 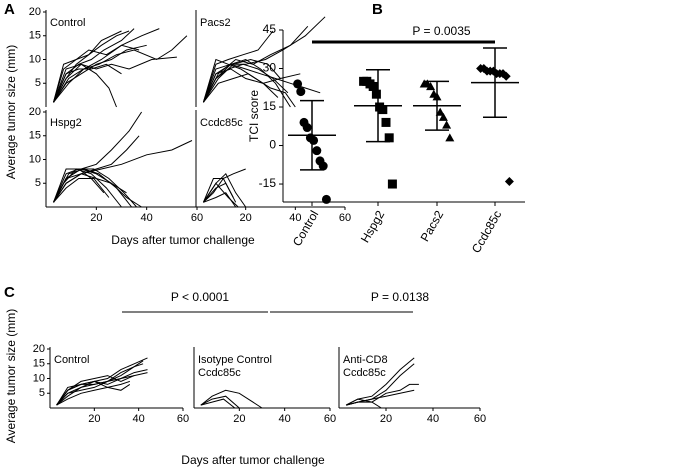 What do you see at coordinates (200, 297) in the screenshot?
I see `p-value: P < 0.0001` at bounding box center [200, 297].